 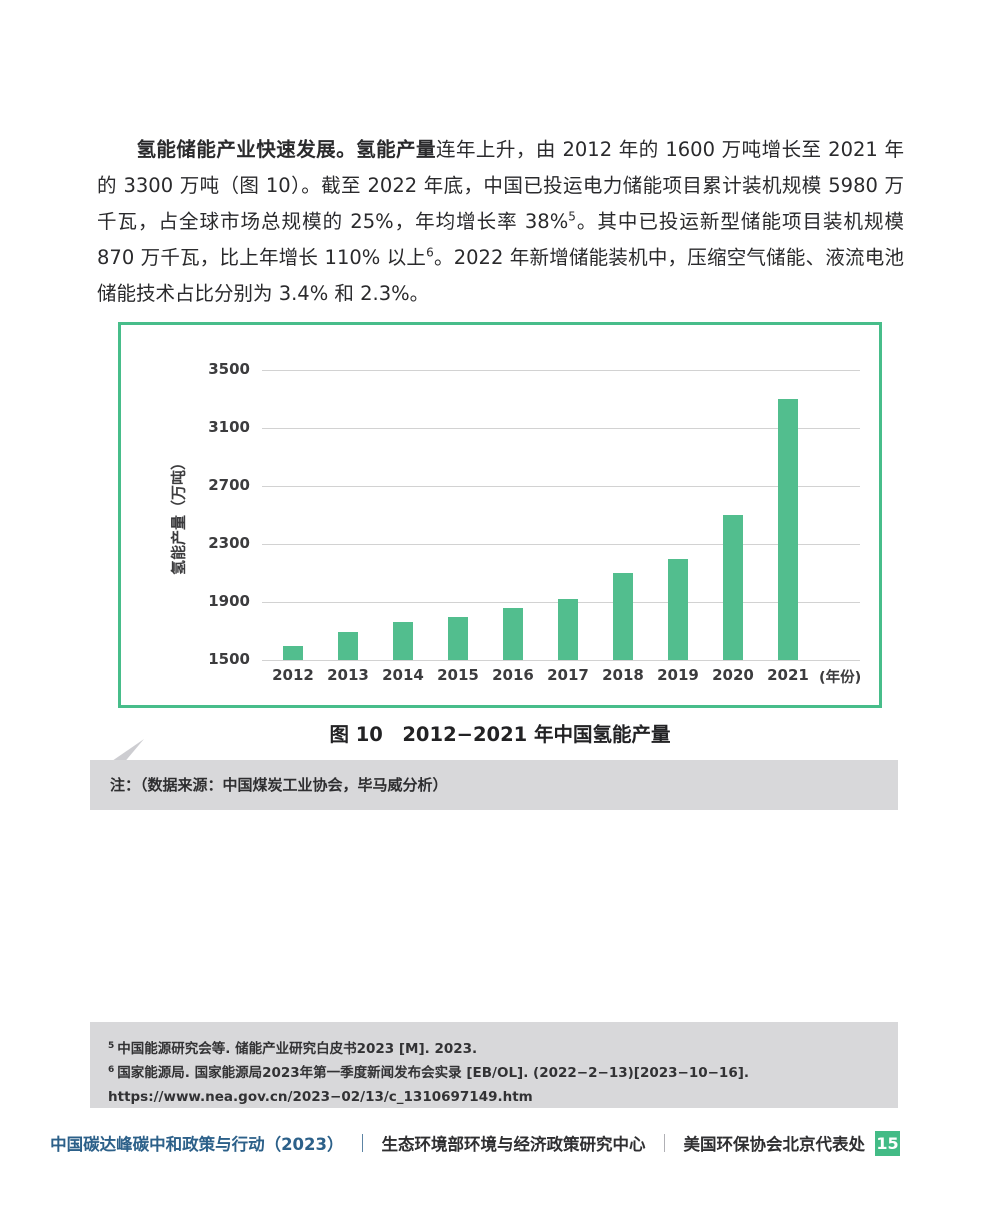 I want to click on y-tick-2700: 2700, so click(x=229, y=485).